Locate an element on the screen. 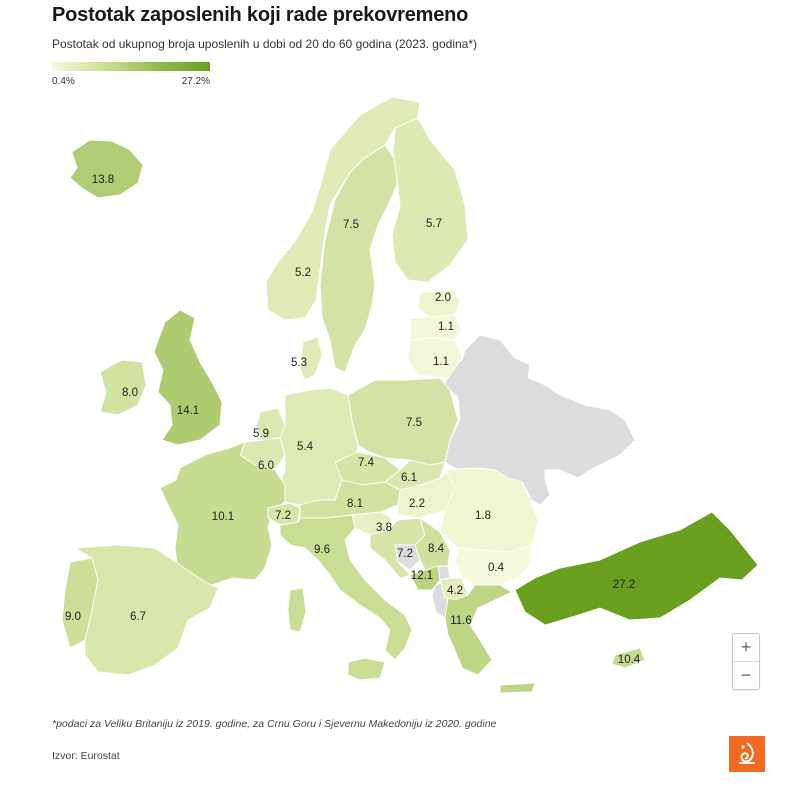 The image size is (800, 795). country-lithuania is located at coordinates (435, 358).